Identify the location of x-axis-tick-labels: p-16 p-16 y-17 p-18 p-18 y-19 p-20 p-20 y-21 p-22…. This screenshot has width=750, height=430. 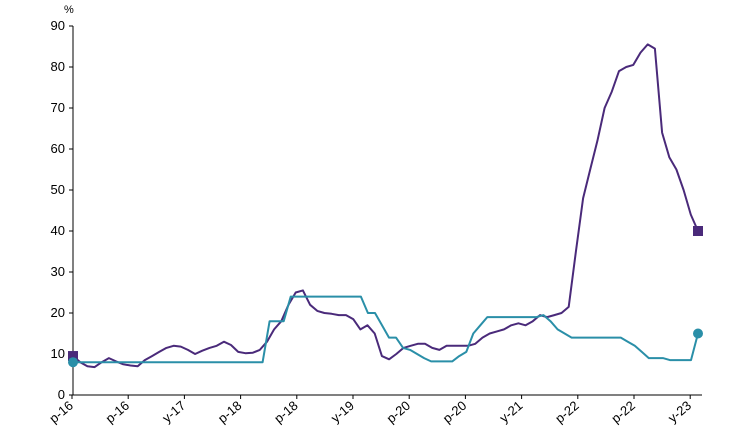
(370, 410).